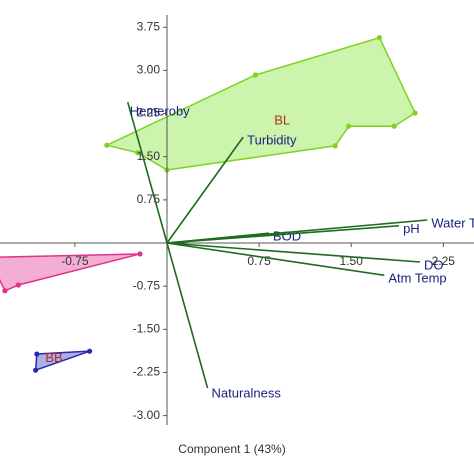  Describe the element at coordinates (53, 357) in the screenshot. I see `group-label: BB` at that location.